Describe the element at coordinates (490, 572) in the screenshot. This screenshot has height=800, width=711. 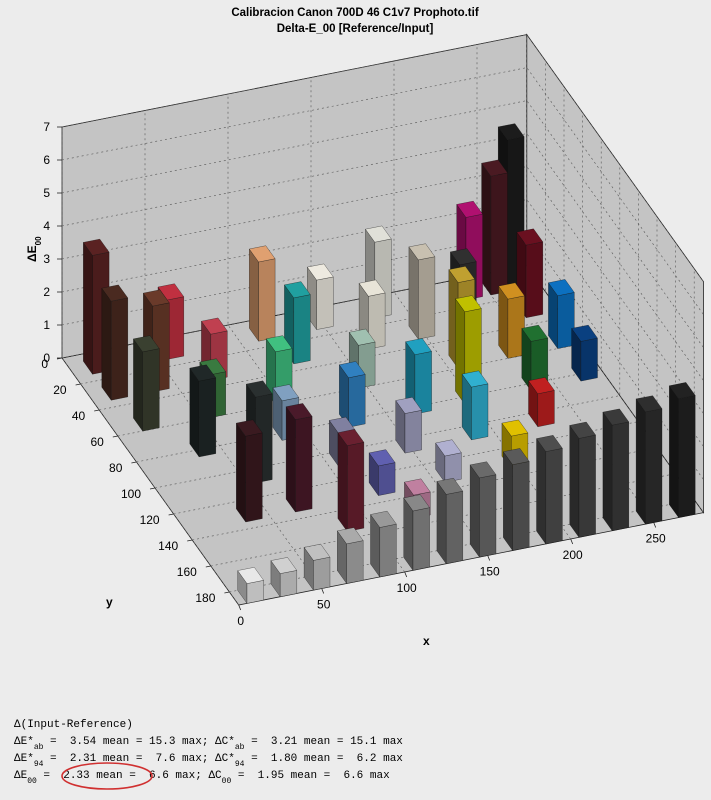
I see `x-tick-label: 150` at that location.